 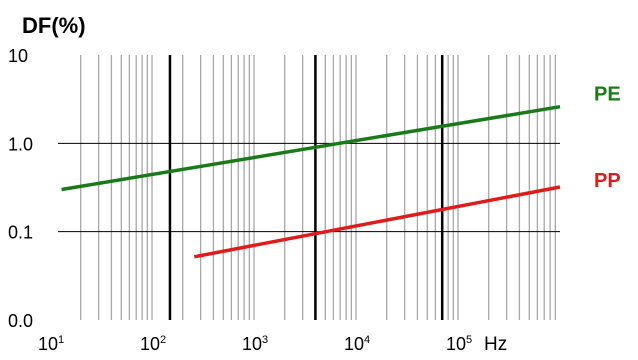 What do you see at coordinates (20, 233) in the screenshot?
I see `y-tick-label: 0.1` at bounding box center [20, 233].